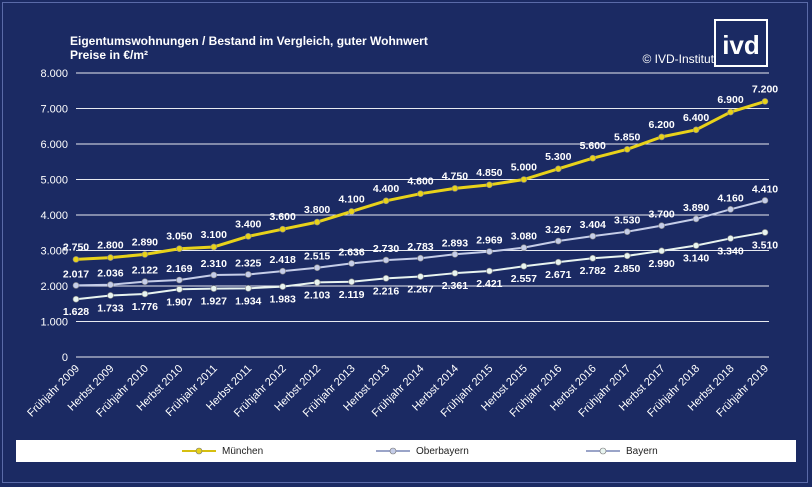 This screenshot has width=812, height=487. What do you see at coordinates (627, 137) in the screenshot?
I see `data-label: 5.850` at bounding box center [627, 137].